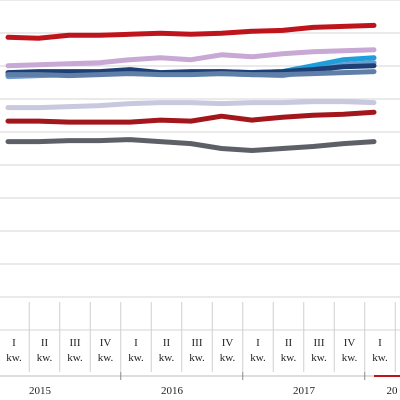 Image resolution: width=400 pixels, height=400 pixels. Describe the element at coordinates (304, 391) in the screenshot. I see `year-label: 2017` at that location.